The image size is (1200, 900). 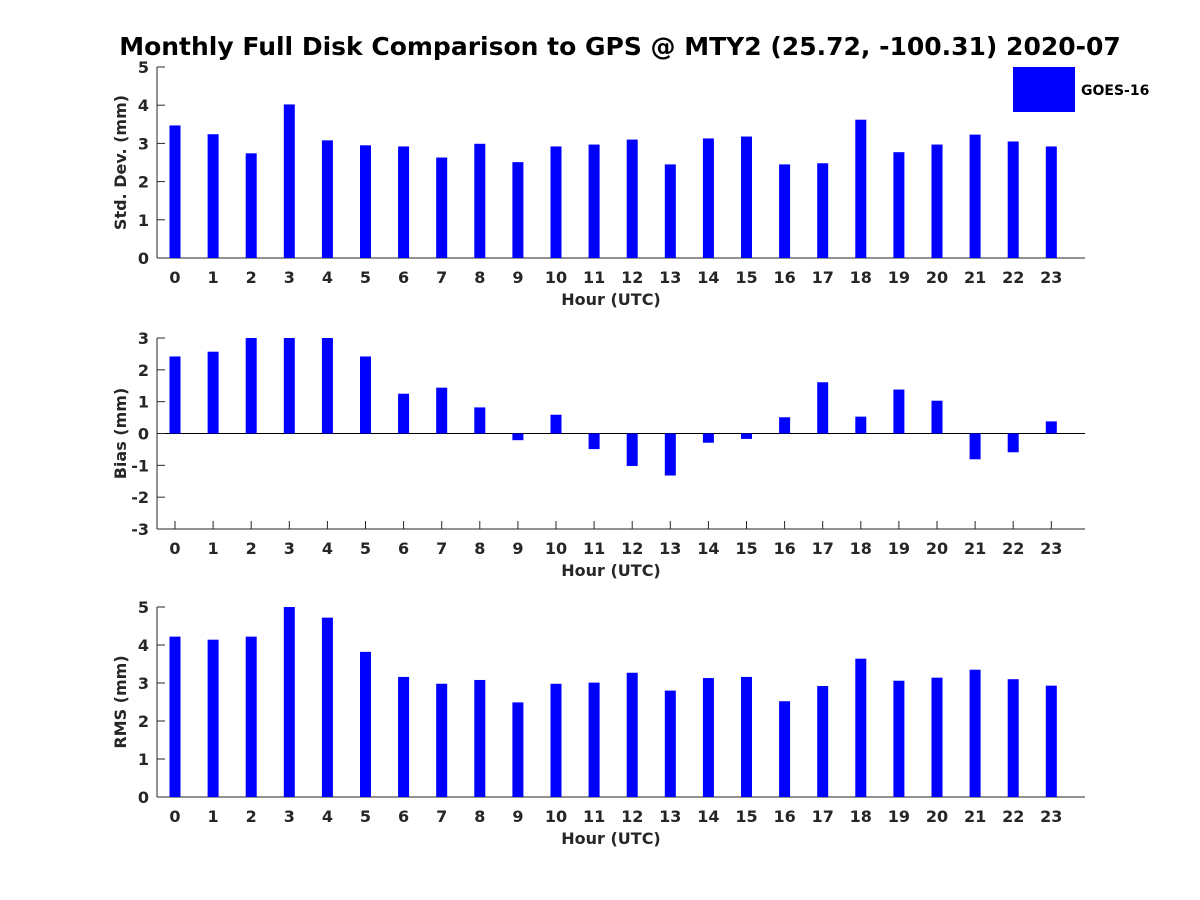 I want to click on x-tick-label: 5, so click(x=365, y=816).